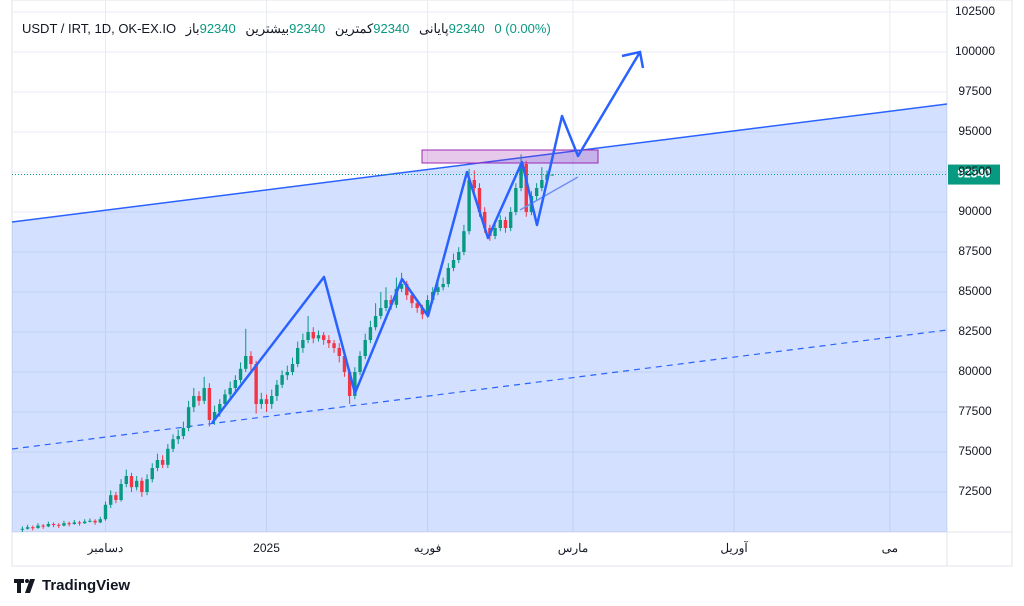 The width and height of the screenshot is (1024, 606). Describe the element at coordinates (86, 585) in the screenshot. I see `brand-name: TradingView` at that location.